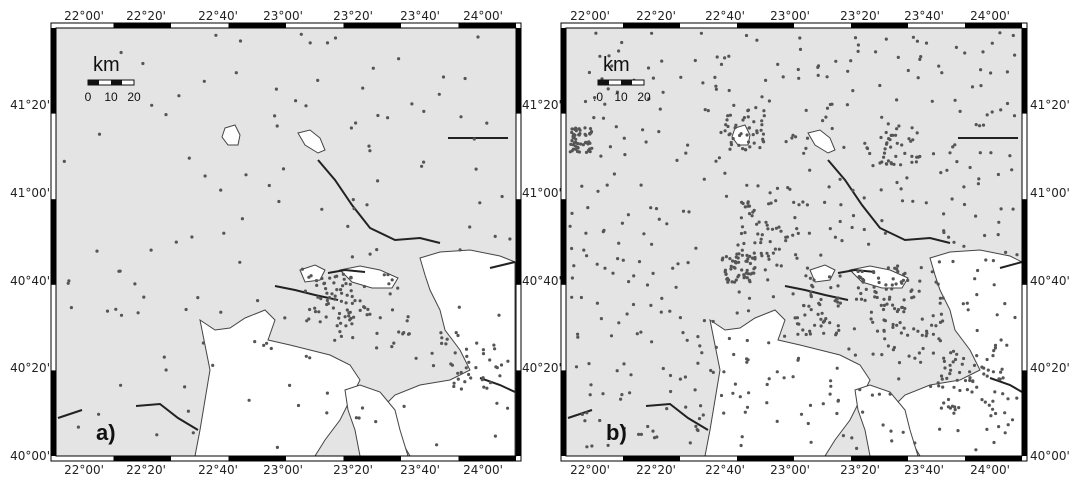 This screenshot has width=1075, height=482. Describe the element at coordinates (30, 280) in the screenshot. I see `map-a-left-latitude-labels: 41°20' 41°00' 40°40' 40°20' 40°00'` at that location.